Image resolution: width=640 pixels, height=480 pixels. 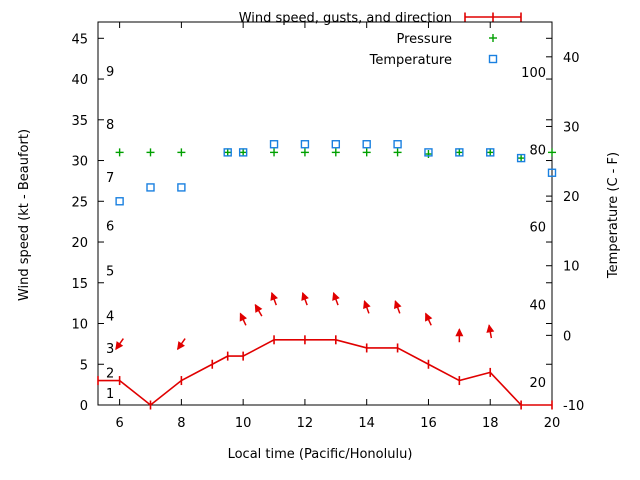 What do you see at coordinates (537, 306) in the screenshot?
I see `fahrenheit-scale-label: 40` at bounding box center [537, 306].